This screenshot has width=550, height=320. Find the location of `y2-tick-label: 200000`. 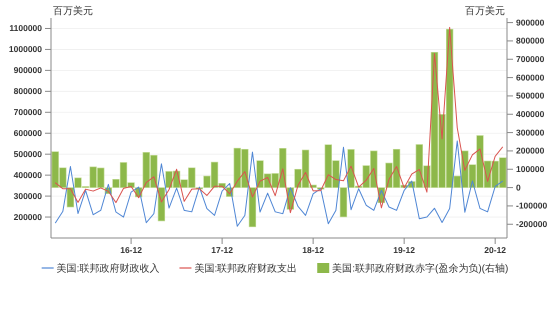

y2-tick-label: 200000 is located at coordinates (530, 151).